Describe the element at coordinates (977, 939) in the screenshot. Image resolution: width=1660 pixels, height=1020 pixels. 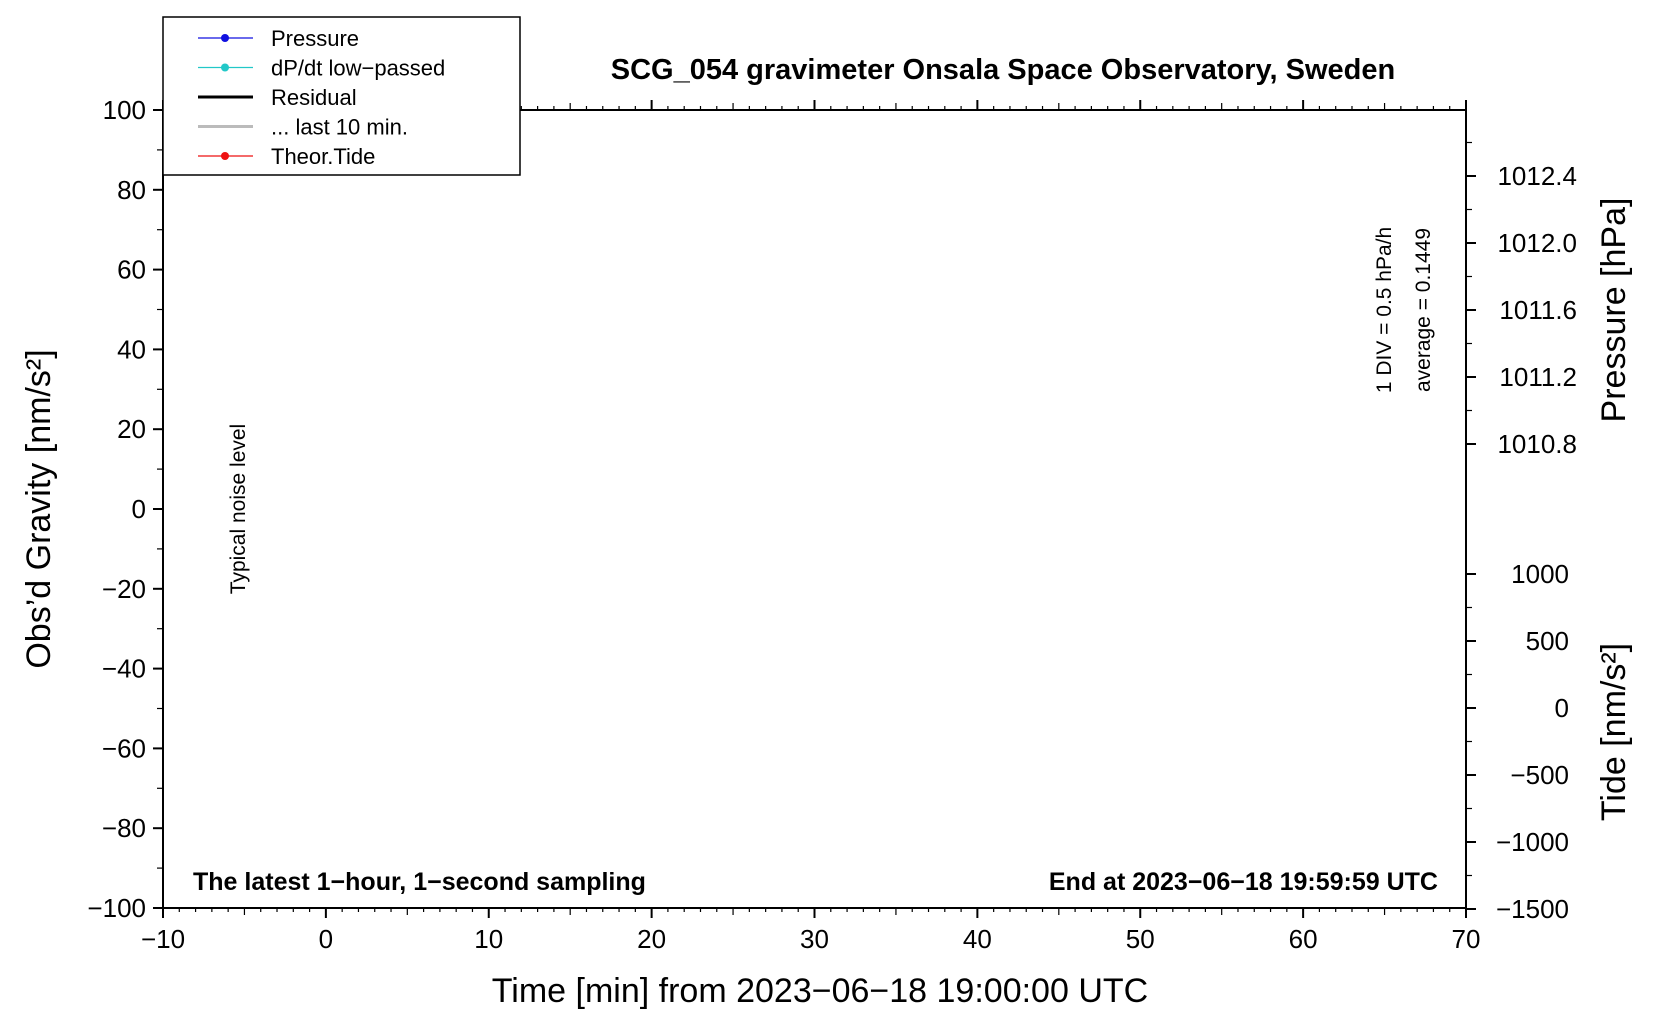
I see `x-tick-label: 40` at that location.